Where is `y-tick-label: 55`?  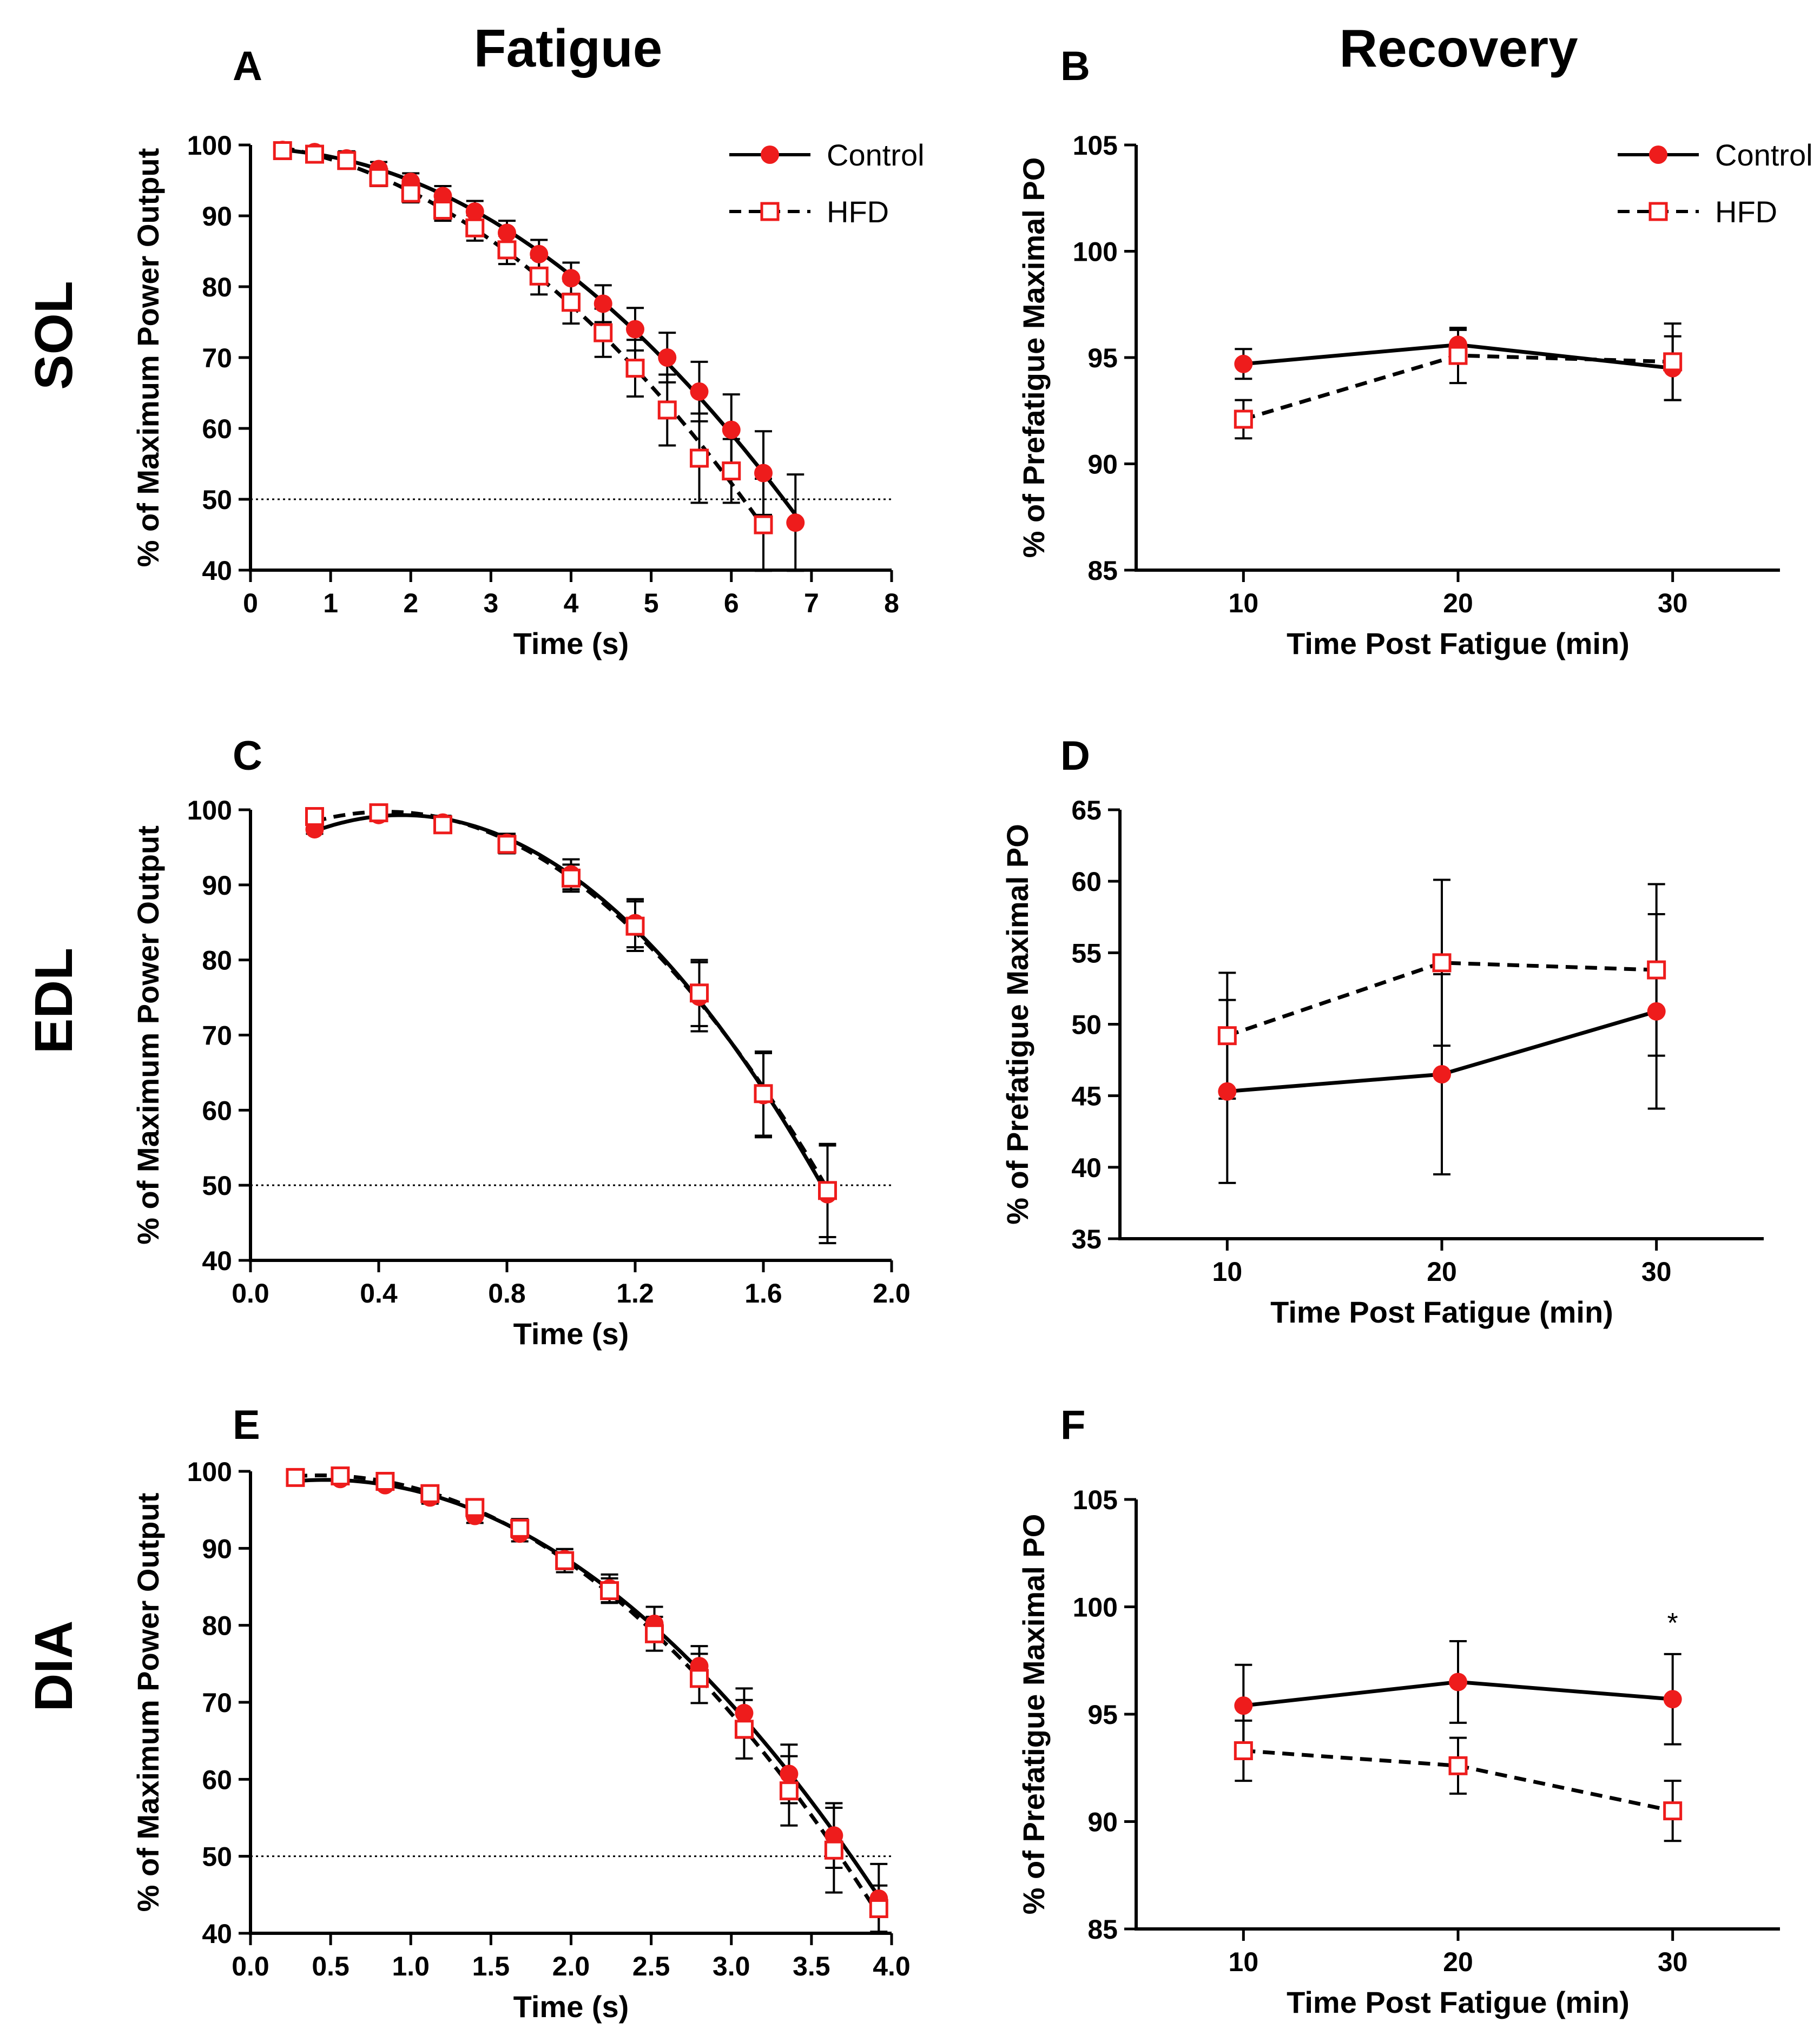 y-tick-label: 55 is located at coordinates (1086, 953).